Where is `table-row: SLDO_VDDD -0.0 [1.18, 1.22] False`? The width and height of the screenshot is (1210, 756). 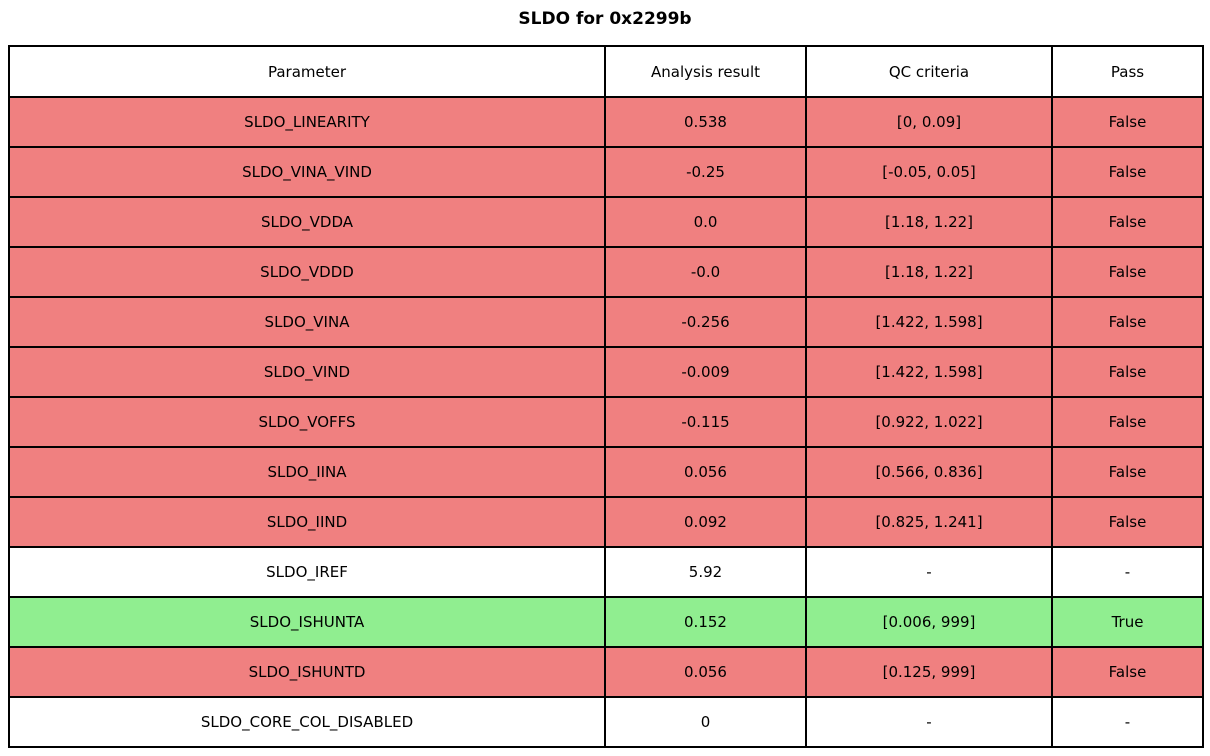
table-row: SLDO_VDDD -0.0 [1.18, 1.22] False is located at coordinates (606, 272).